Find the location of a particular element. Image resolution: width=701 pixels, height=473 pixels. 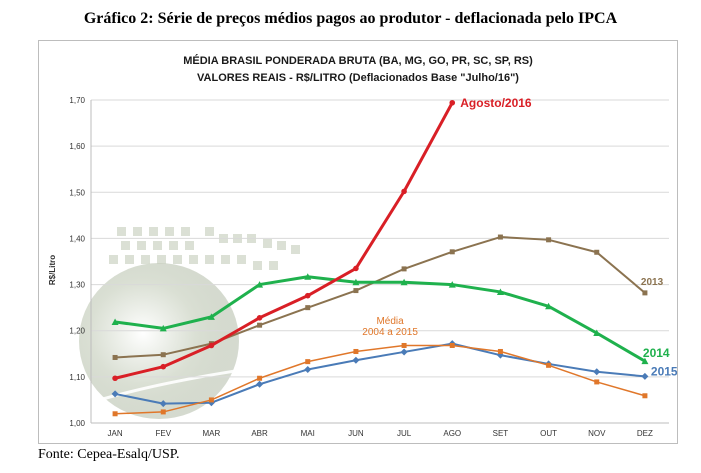

series-label-agosto-2016: Agosto/2016 is located at coordinates (496, 103).